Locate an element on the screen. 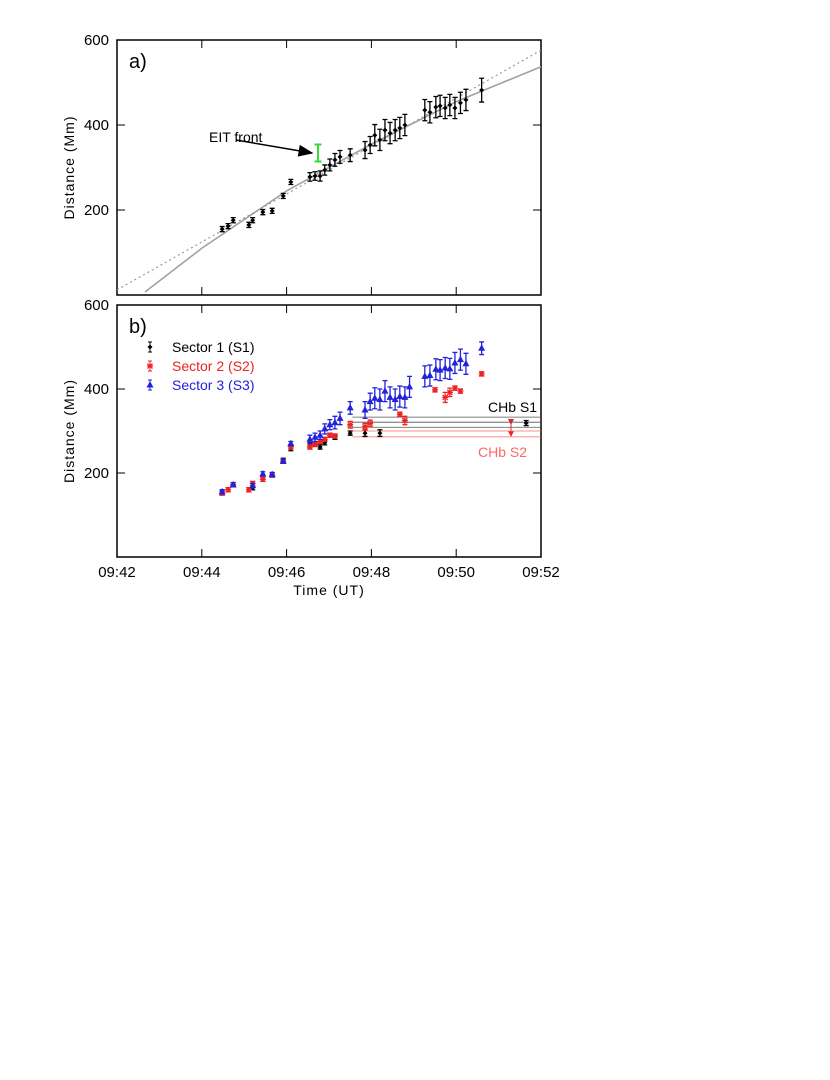  legend-label: Sector 1 (S1) is located at coordinates (213, 347).